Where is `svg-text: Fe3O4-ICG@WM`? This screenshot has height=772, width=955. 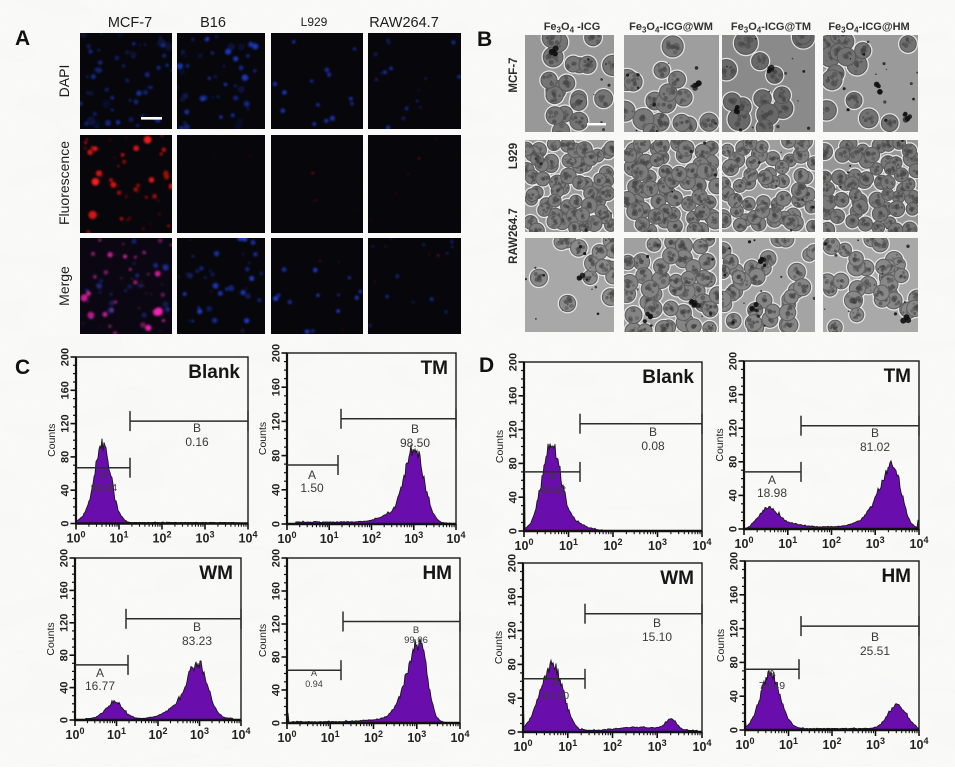 svg-text: Fe3O4-ICG@WM is located at coordinates (671, 28).